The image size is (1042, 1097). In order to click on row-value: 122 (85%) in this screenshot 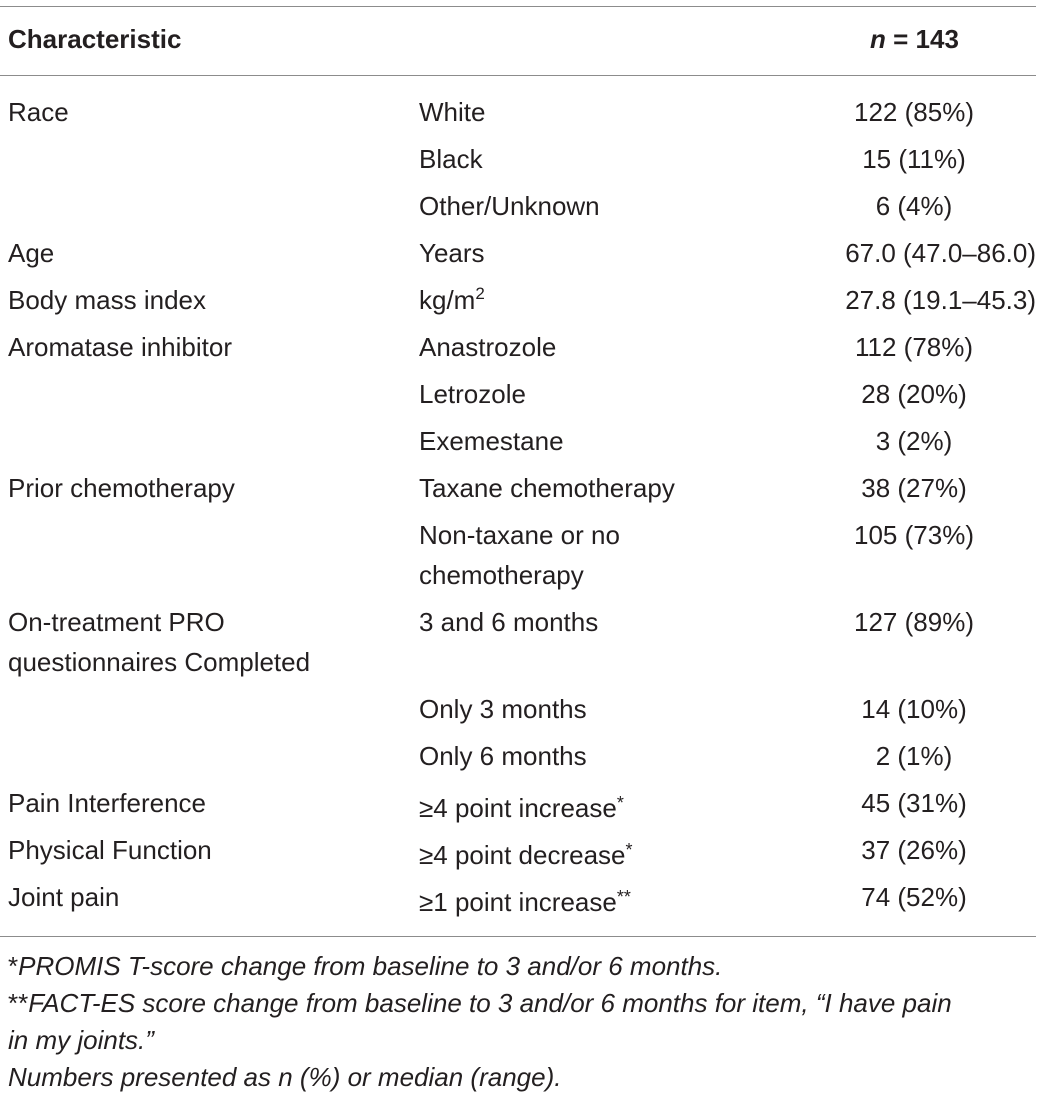, I will do `click(914, 112)`.